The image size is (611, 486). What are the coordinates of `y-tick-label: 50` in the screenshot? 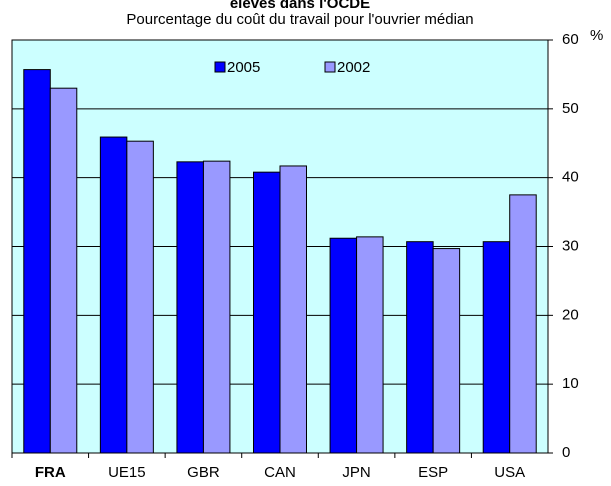 It's located at (570, 108).